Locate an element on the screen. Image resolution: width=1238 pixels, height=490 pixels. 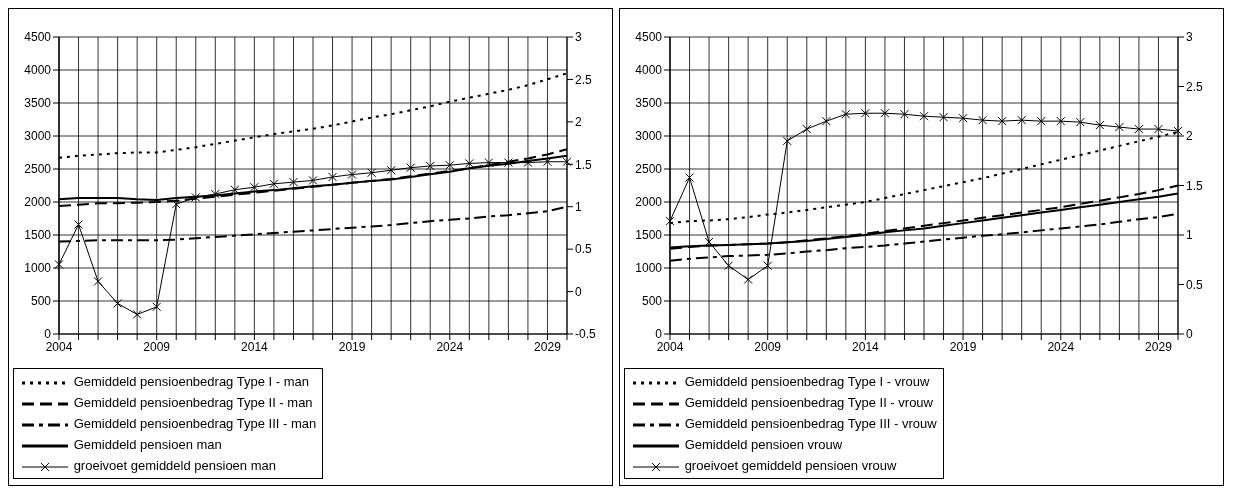
legend-label: Gemiddeld pensioen man is located at coordinates (147, 444).